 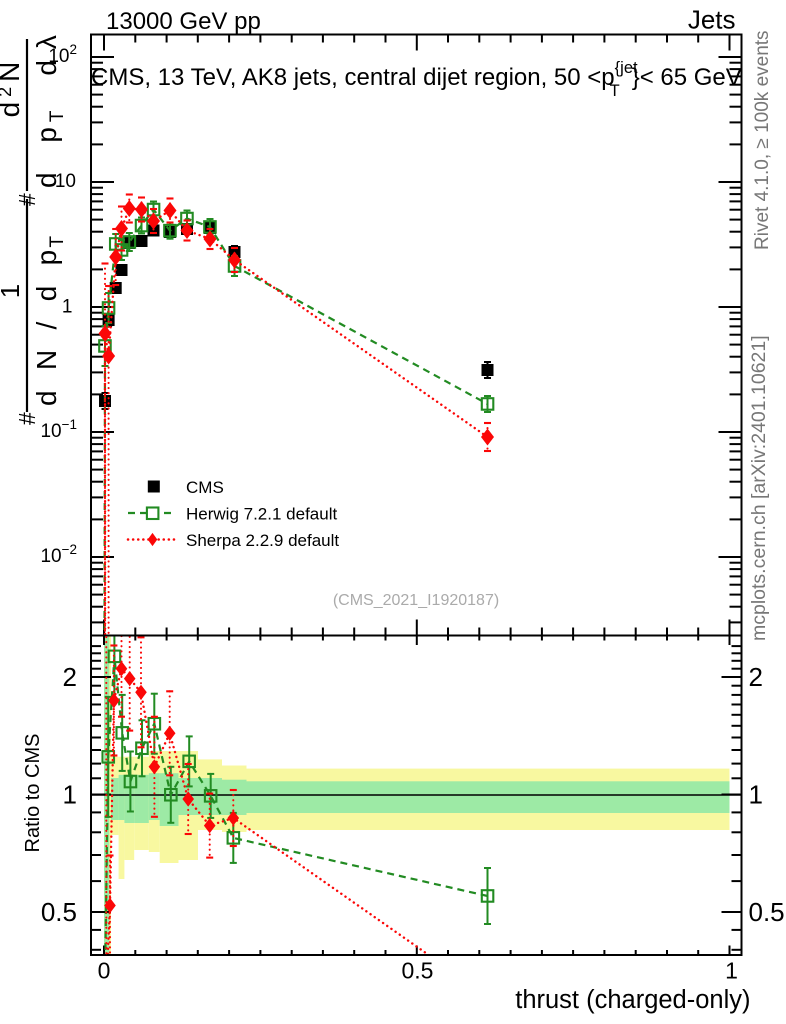 I want to click on svg-text: Jets, so click(x=712, y=20).